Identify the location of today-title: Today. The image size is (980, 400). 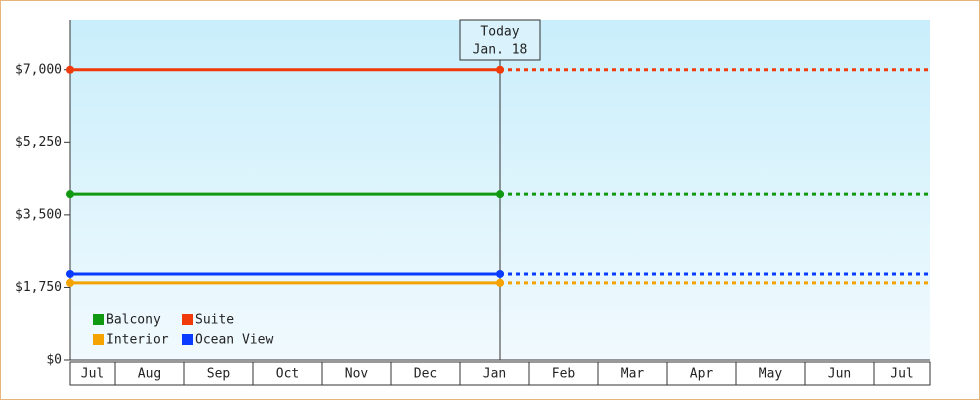
(499, 32).